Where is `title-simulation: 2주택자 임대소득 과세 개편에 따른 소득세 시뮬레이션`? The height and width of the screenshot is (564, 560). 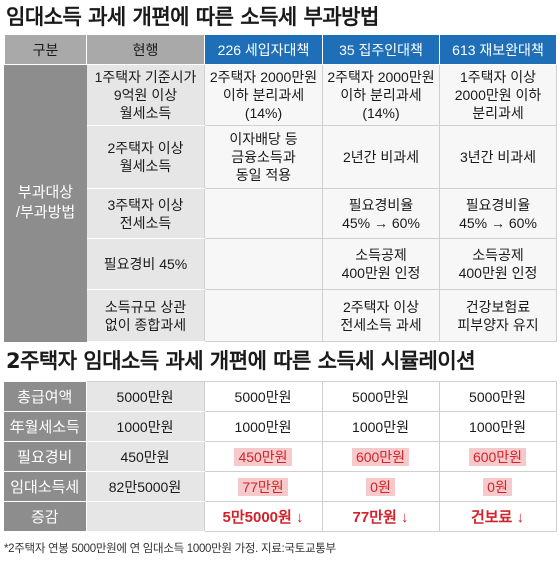
title-simulation: 2주택자 임대소득 과세 개편에 따른 소득세 시뮬레이션 is located at coordinates (241, 361).